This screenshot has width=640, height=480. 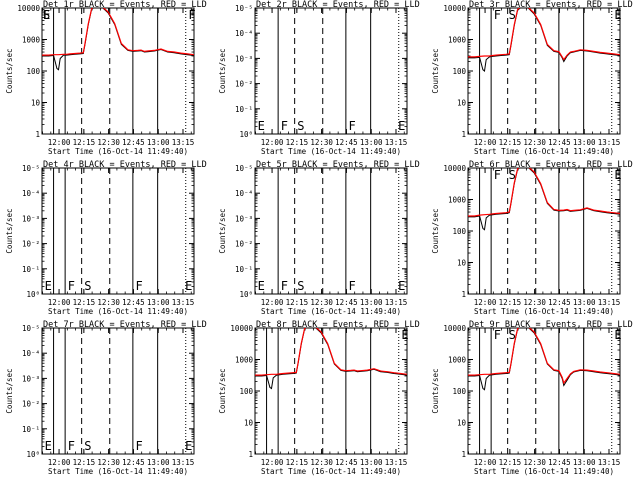 I want to click on y-tick-label: 10000, so click(x=28, y=8).